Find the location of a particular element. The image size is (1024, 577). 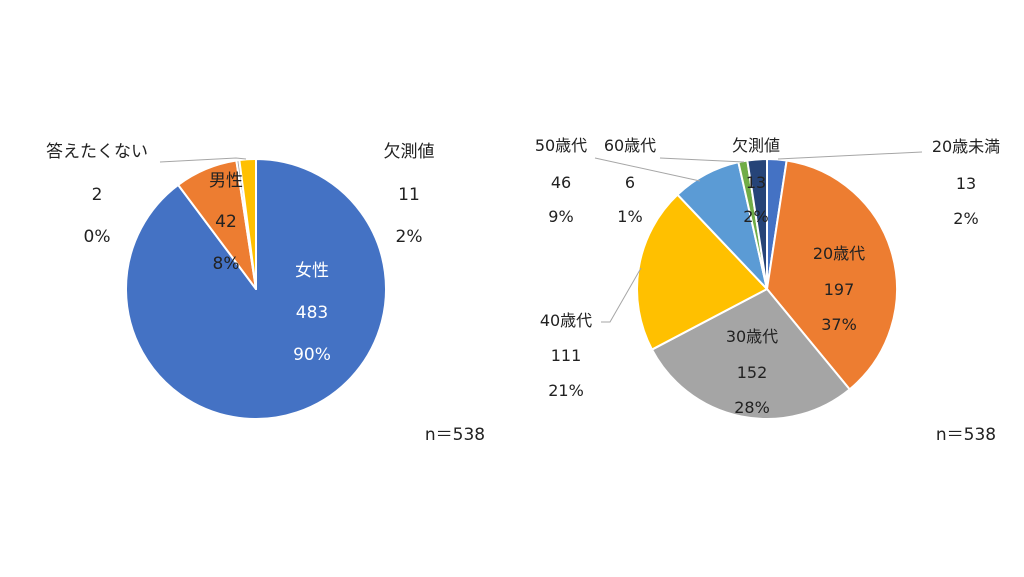

label-no-answer-count: 2 is located at coordinates (97, 195).